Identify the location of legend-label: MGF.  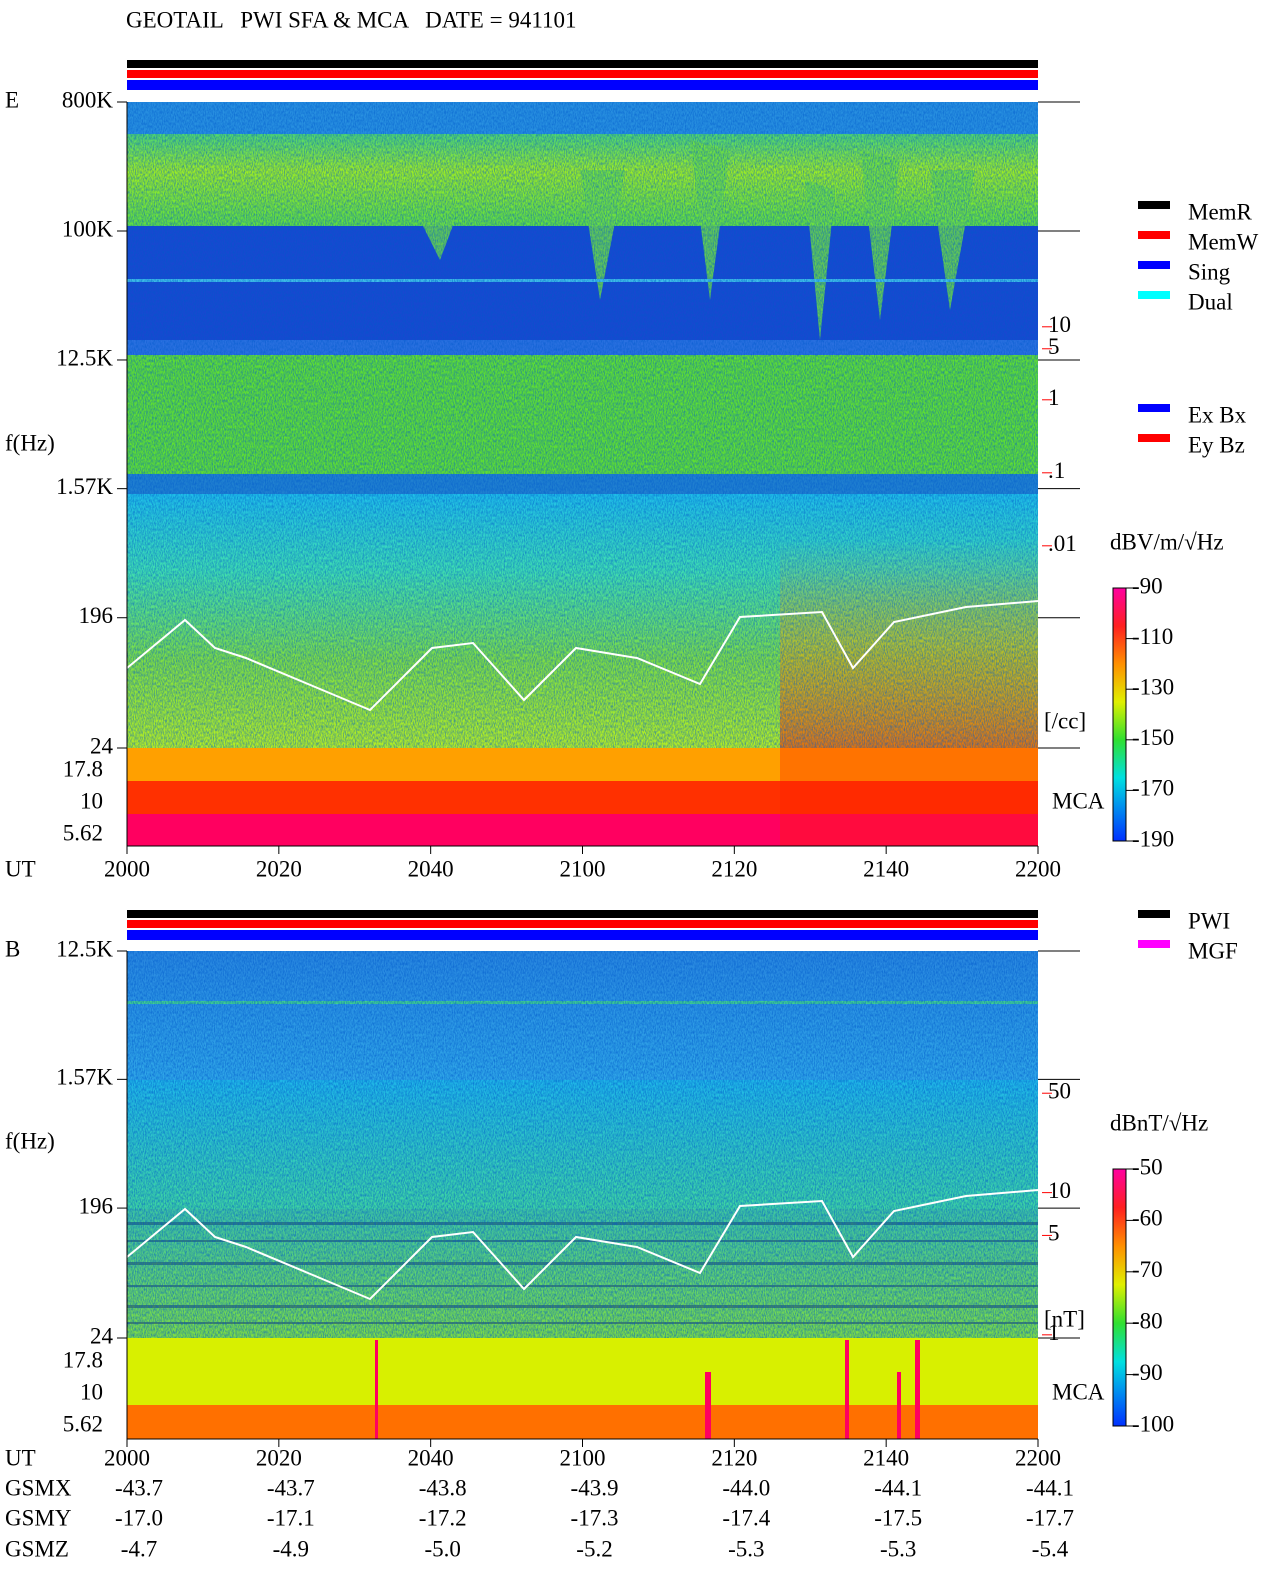
(1213, 950).